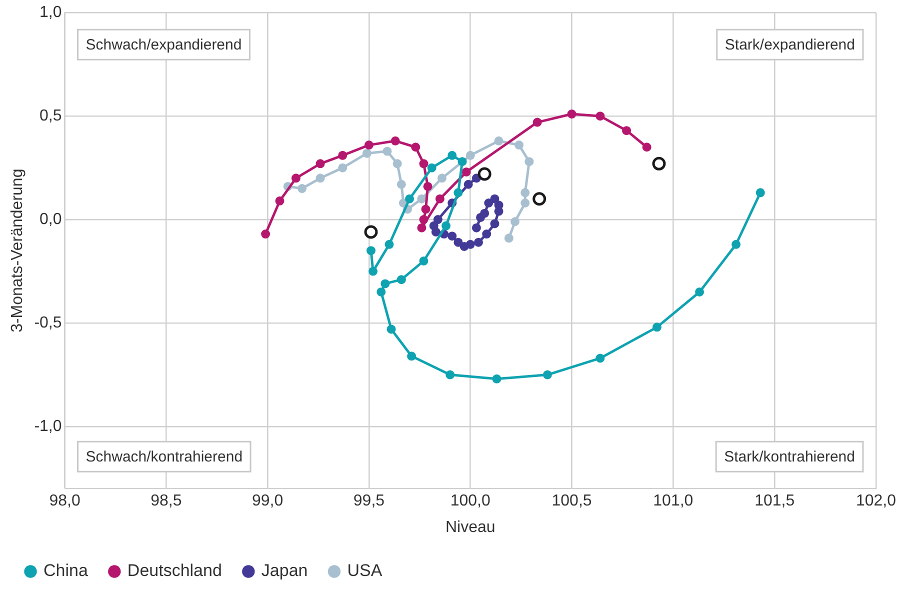 The width and height of the screenshot is (899, 590). Describe the element at coordinates (268, 501) in the screenshot. I see `x-tick-label: 99,0` at that location.